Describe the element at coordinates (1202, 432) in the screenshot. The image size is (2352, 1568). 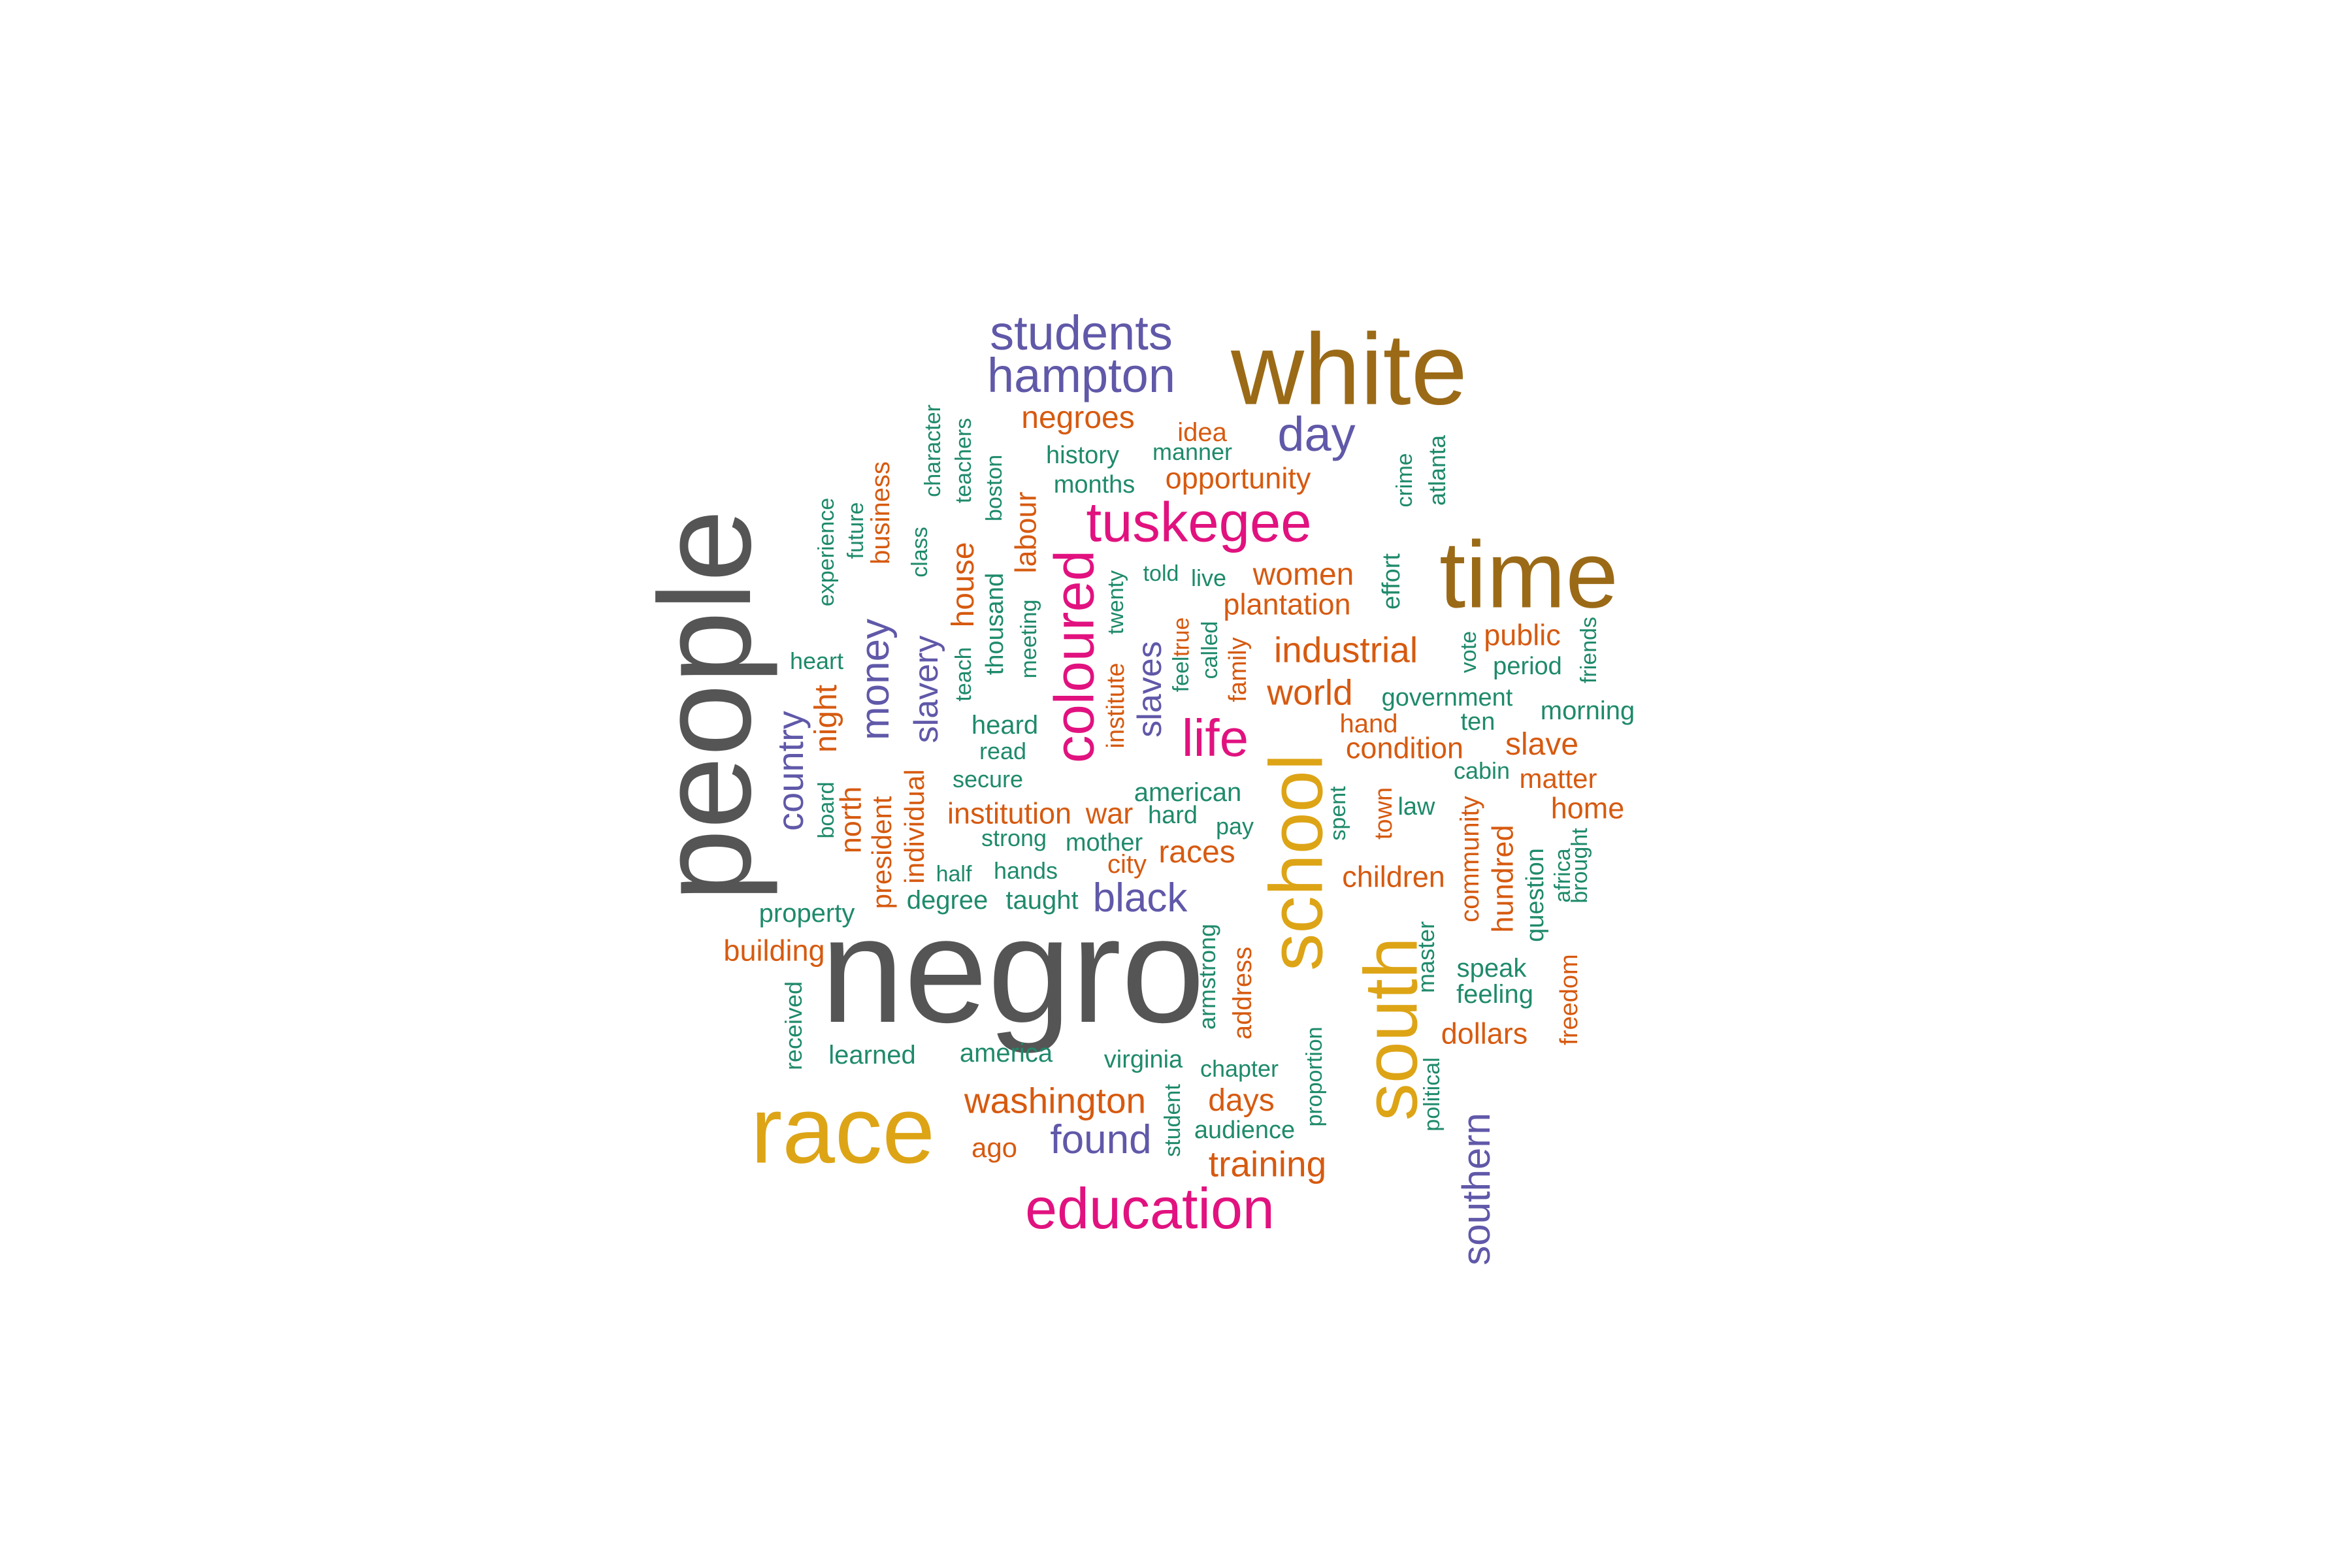
I see `word-idea: idea` at that location.